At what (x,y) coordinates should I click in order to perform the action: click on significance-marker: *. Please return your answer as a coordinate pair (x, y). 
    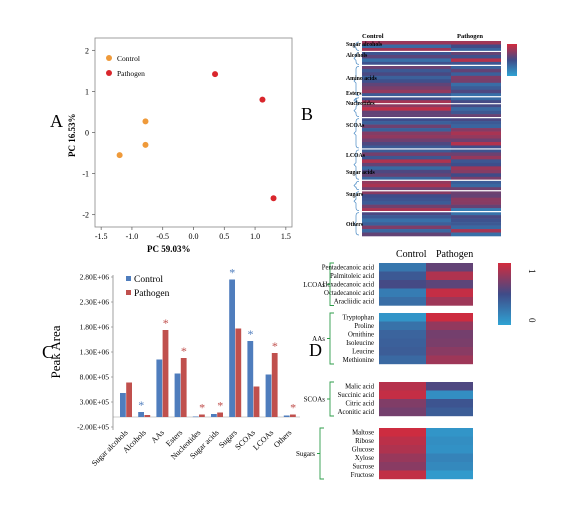
    Looking at the image, I should click on (232, 273).